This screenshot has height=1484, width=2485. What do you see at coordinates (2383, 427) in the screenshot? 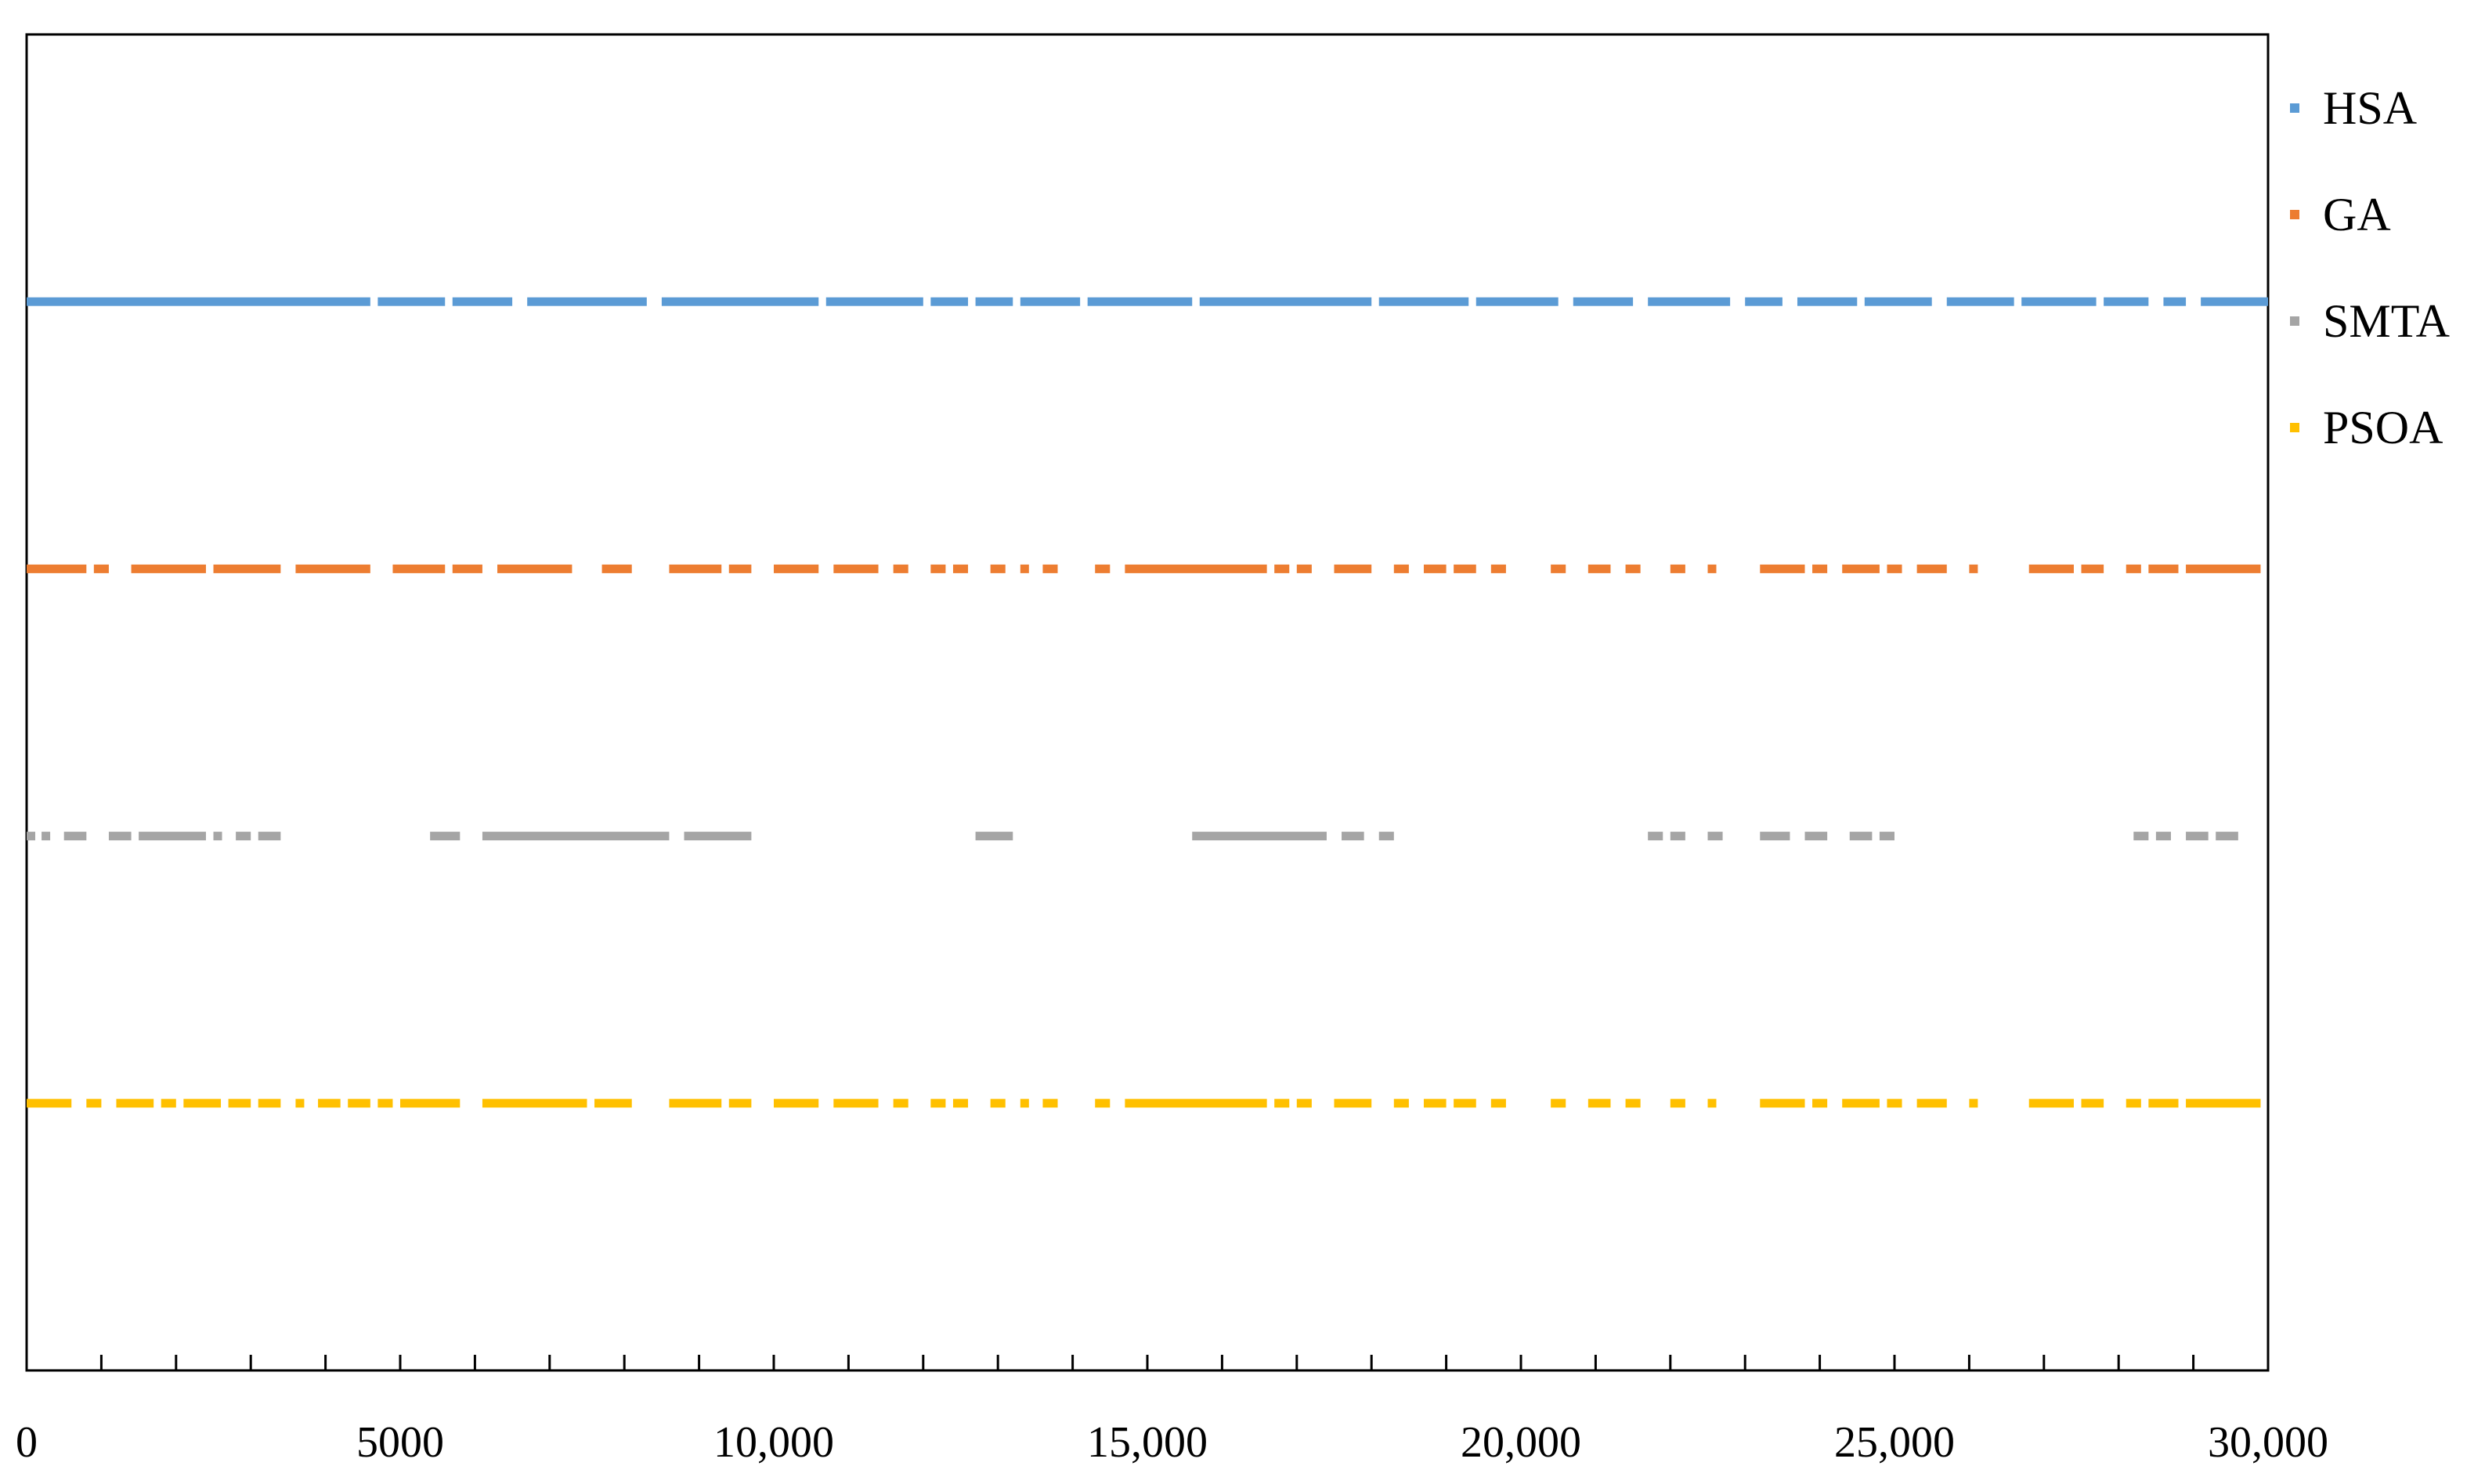
I see `legend-label: PSOA` at bounding box center [2383, 427].